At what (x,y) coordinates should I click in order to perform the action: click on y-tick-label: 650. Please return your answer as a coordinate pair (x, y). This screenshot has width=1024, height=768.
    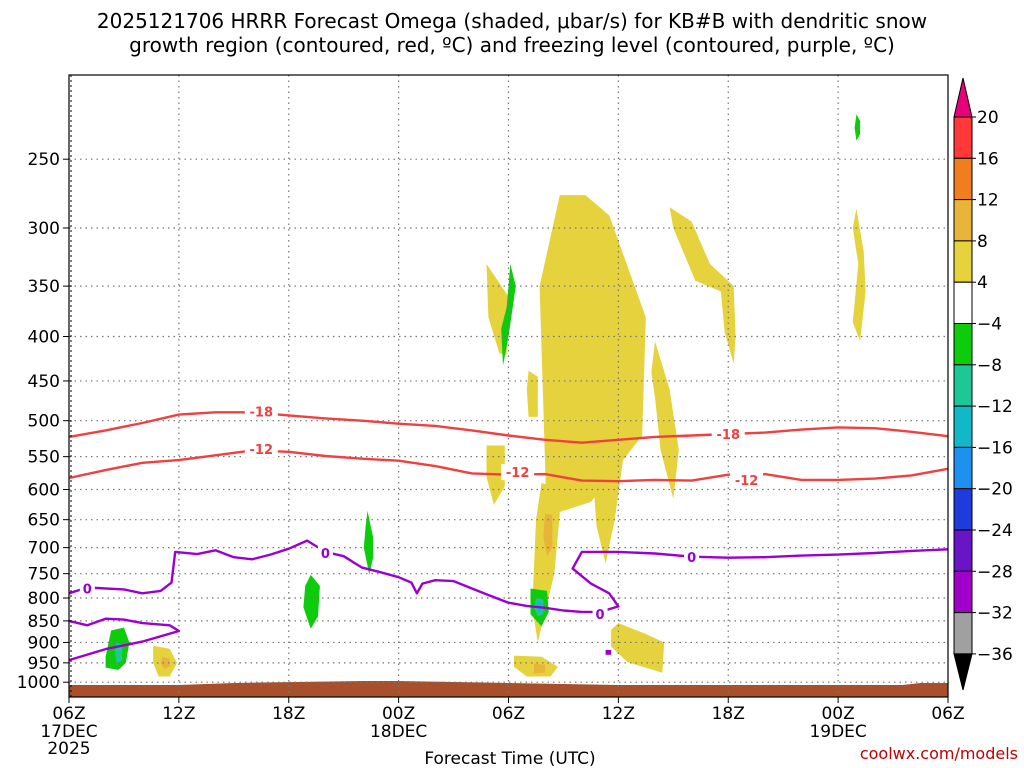
    Looking at the image, I should click on (44, 521).